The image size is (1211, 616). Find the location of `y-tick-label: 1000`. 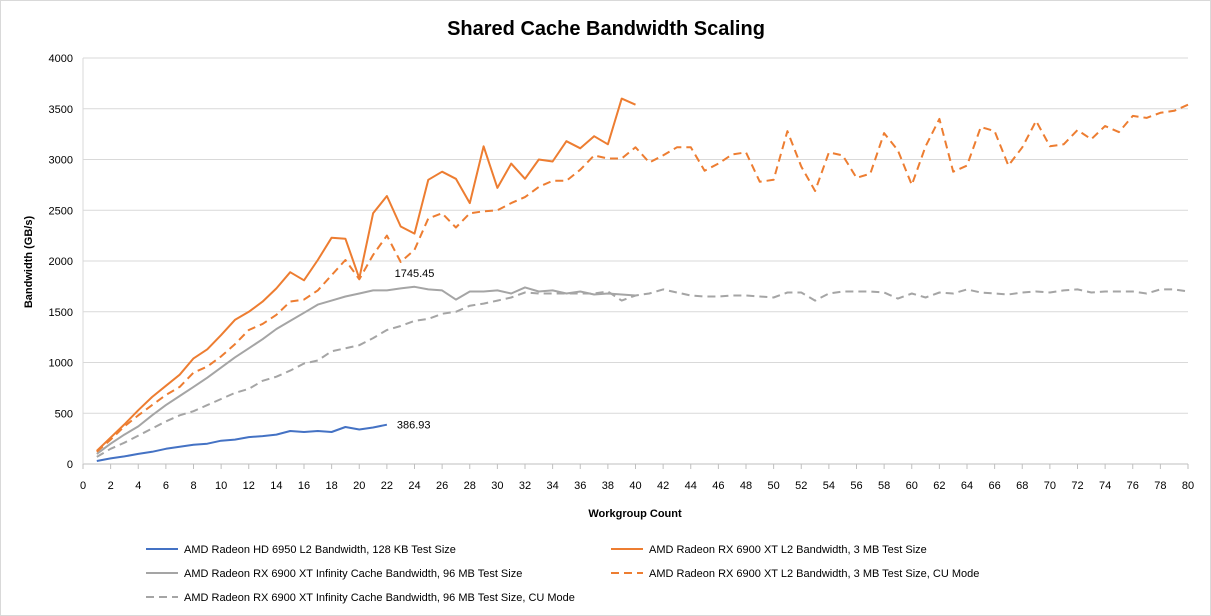

y-tick-label: 1000 is located at coordinates (61, 364).